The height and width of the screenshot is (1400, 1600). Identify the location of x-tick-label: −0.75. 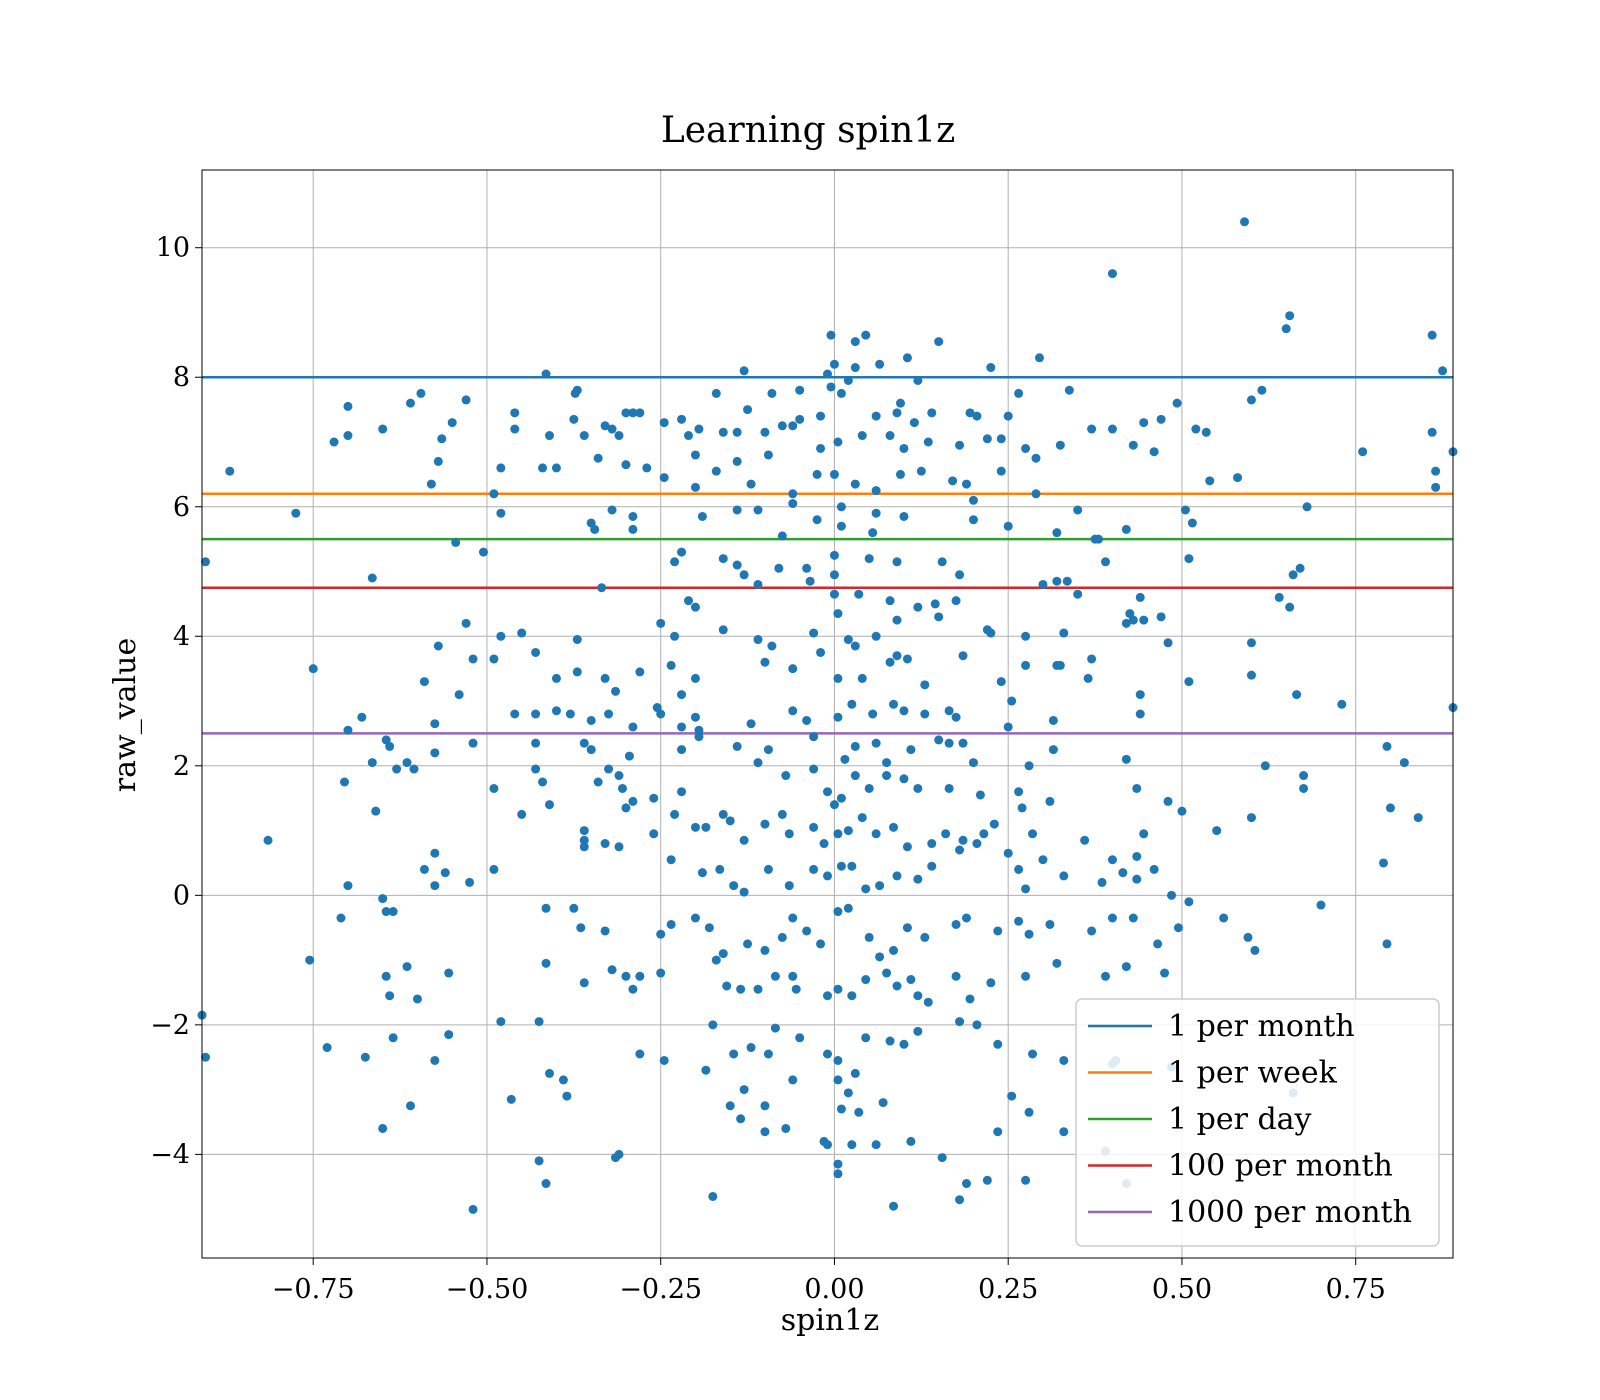
(313, 1289).